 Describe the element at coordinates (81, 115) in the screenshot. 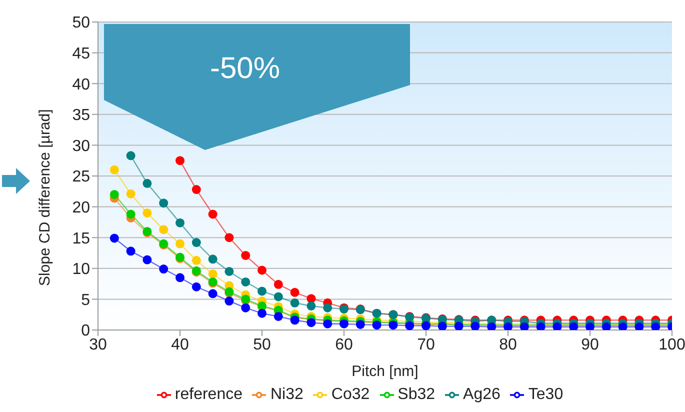

I see `y-tick-label: 35` at that location.